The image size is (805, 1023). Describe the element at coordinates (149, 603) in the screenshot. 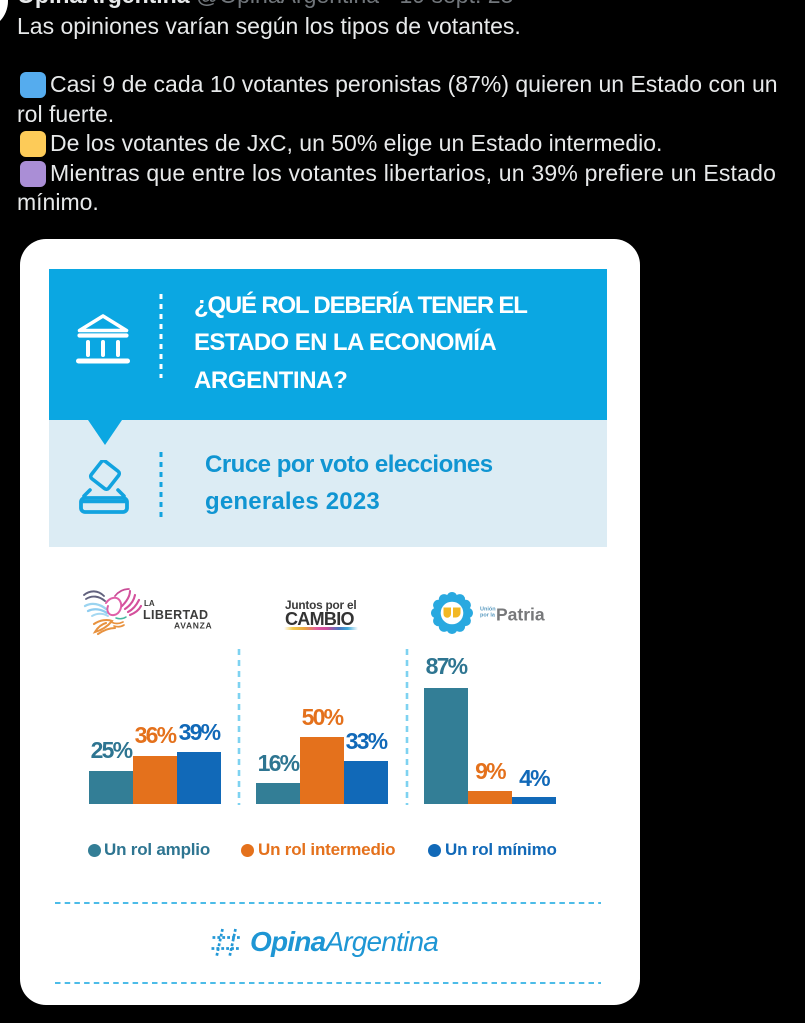

I see `svg-text: LA` at that location.